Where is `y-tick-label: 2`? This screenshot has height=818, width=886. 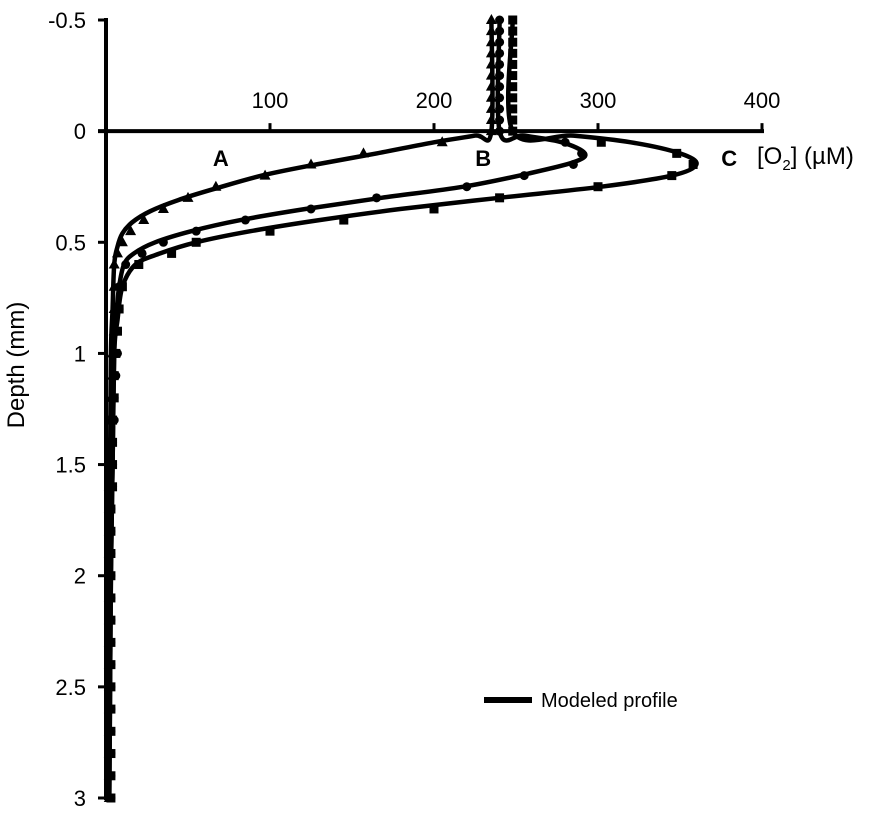
y-tick-label: 2 is located at coordinates (80, 576).